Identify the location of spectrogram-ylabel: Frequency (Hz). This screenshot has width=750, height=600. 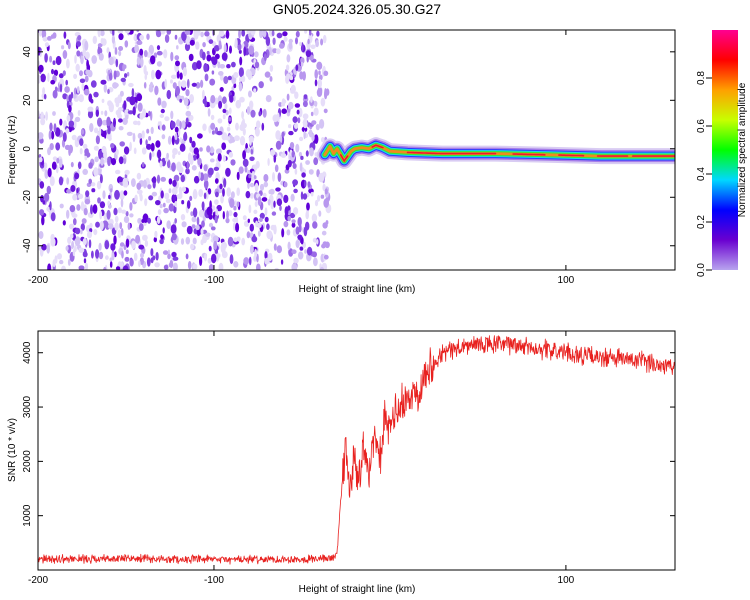
(12, 150).